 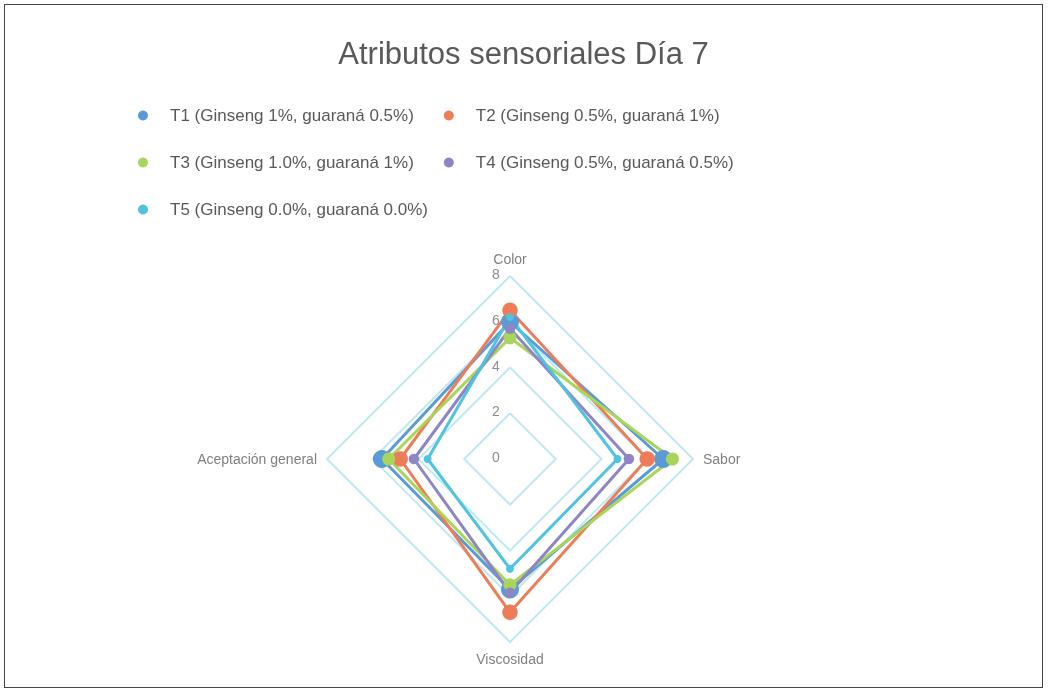 What do you see at coordinates (495, 365) in the screenshot?
I see `y-tick-label: 4` at bounding box center [495, 365].